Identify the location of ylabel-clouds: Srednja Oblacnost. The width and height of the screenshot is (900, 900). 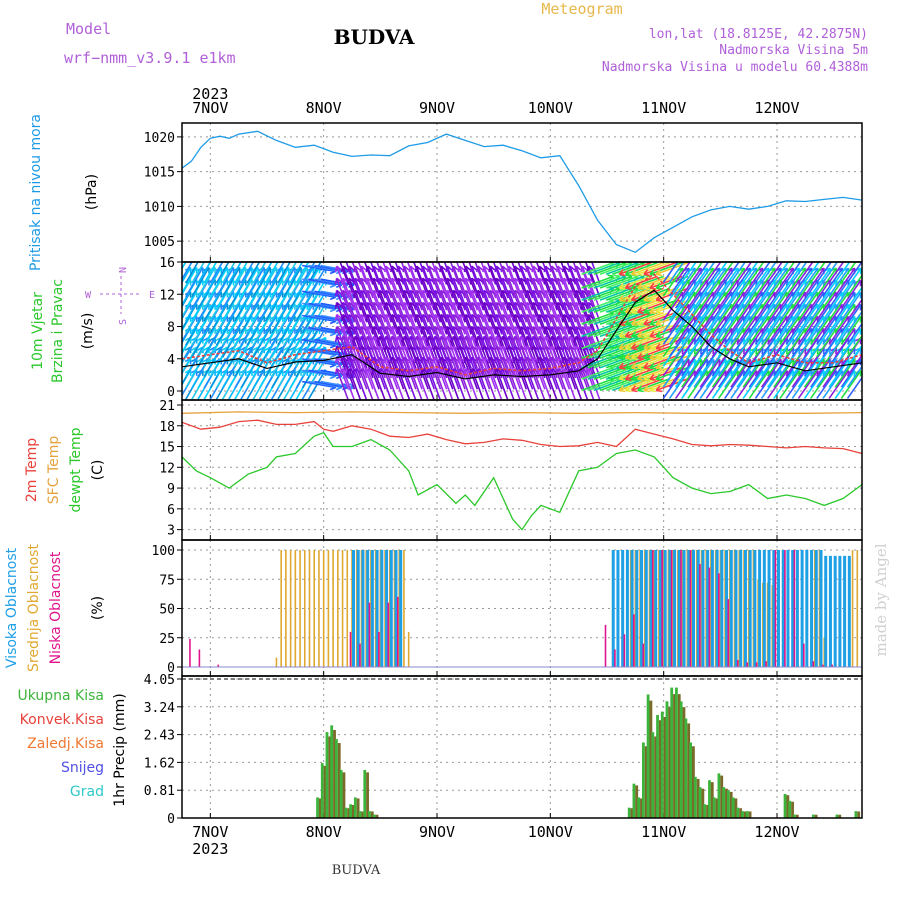
(34, 608).